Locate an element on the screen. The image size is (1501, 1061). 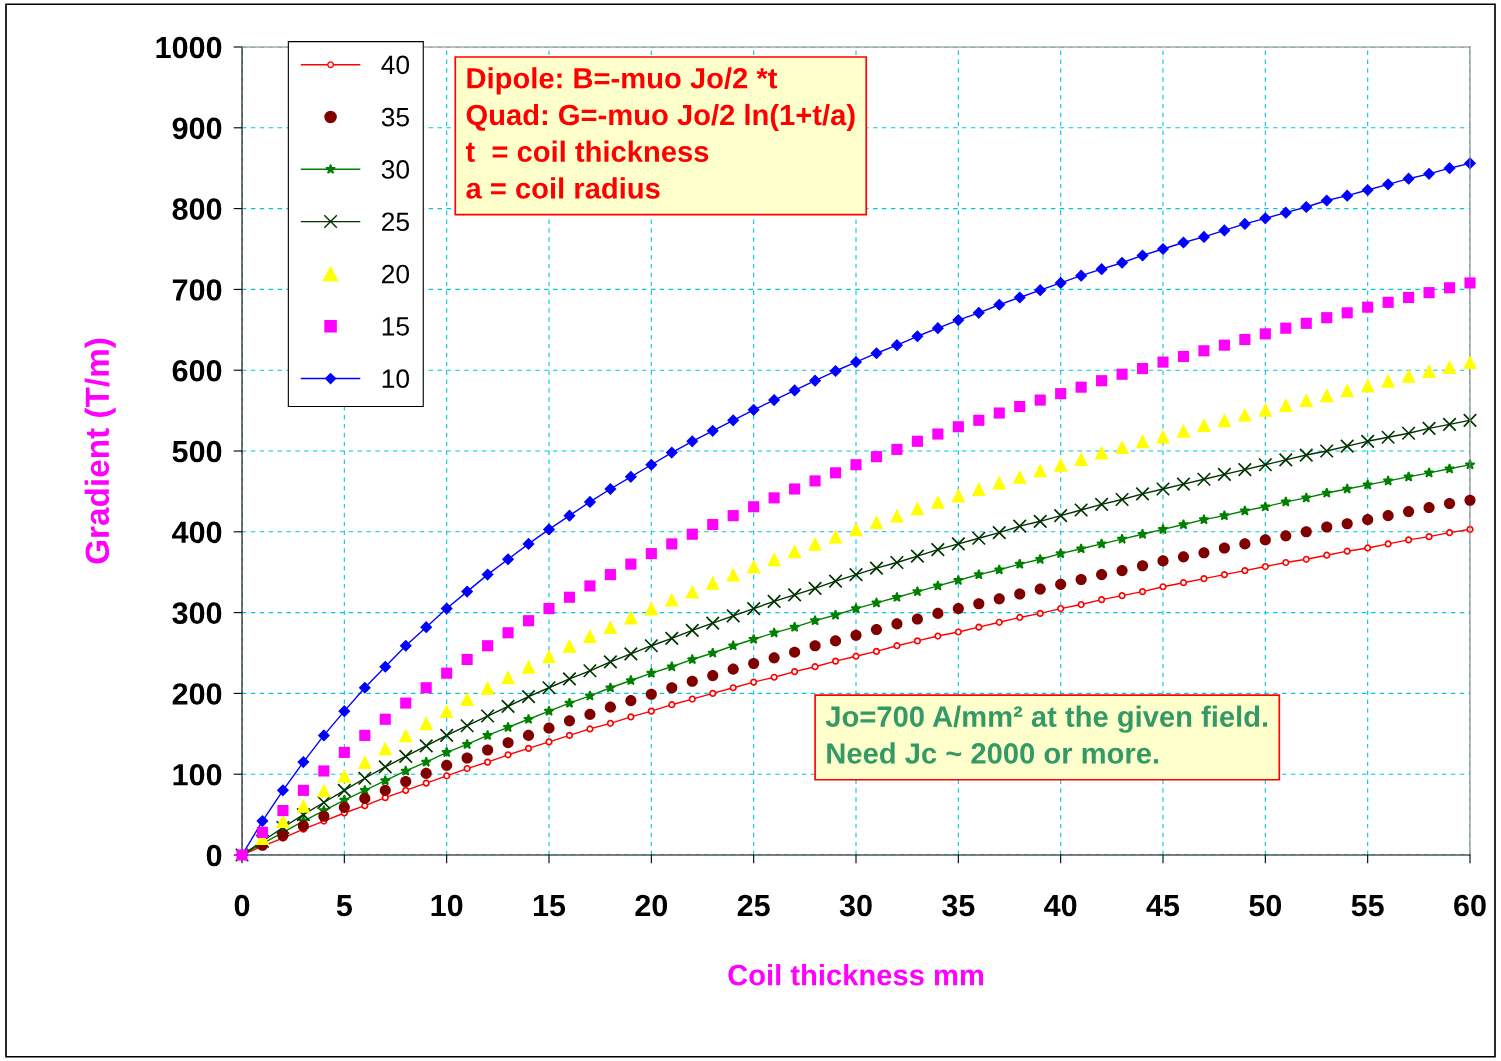
x-tick-label: 10 is located at coordinates (447, 905).